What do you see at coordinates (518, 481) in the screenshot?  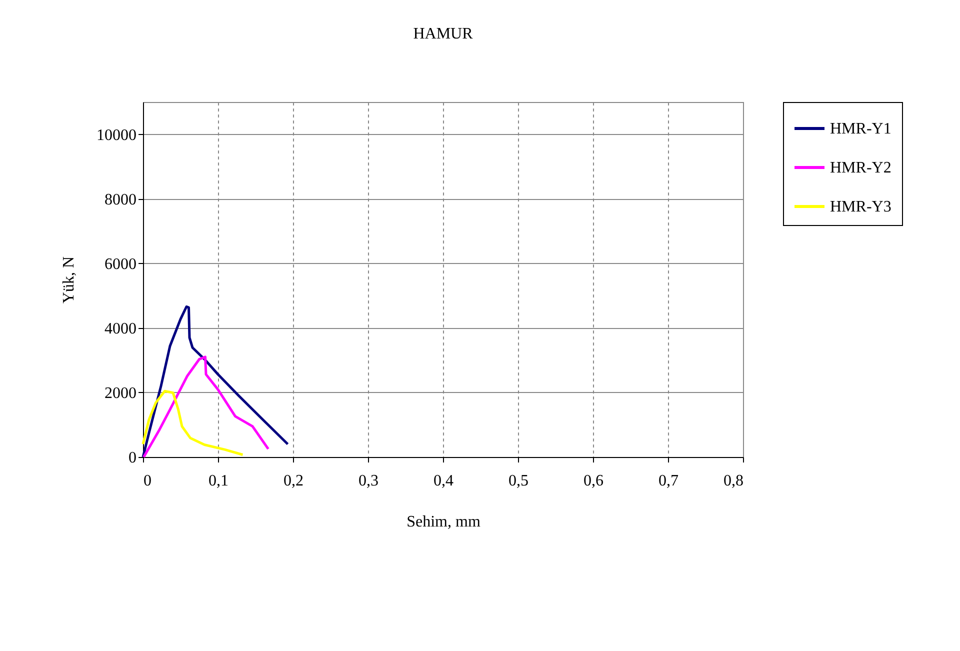 I see `x-tick-label: 0,5` at bounding box center [518, 481].